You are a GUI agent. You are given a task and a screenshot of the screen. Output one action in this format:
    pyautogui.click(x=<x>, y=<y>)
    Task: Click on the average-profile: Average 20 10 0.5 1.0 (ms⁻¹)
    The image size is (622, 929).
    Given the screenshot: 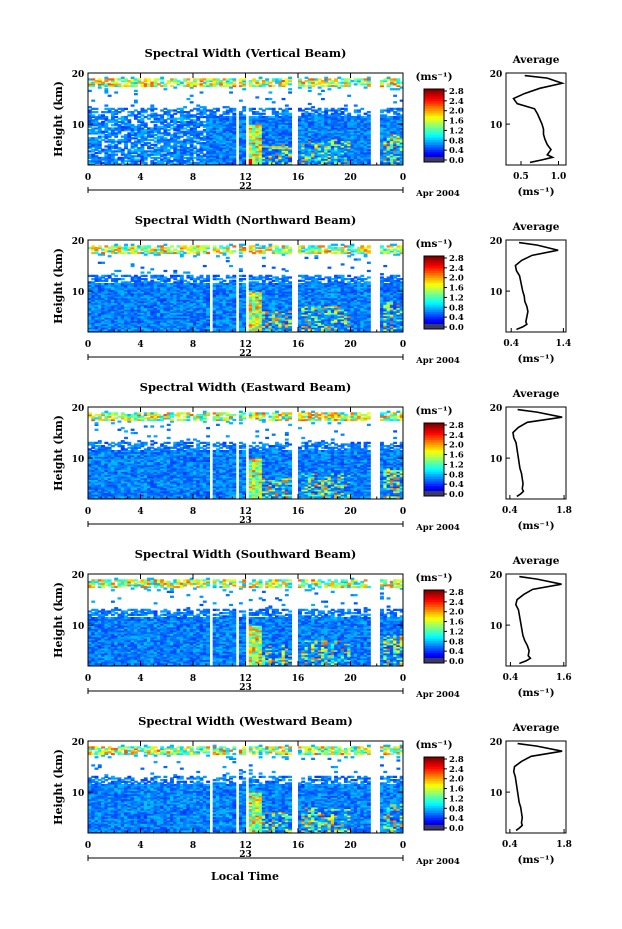 What is the action you would take?
    pyautogui.click(x=528, y=126)
    